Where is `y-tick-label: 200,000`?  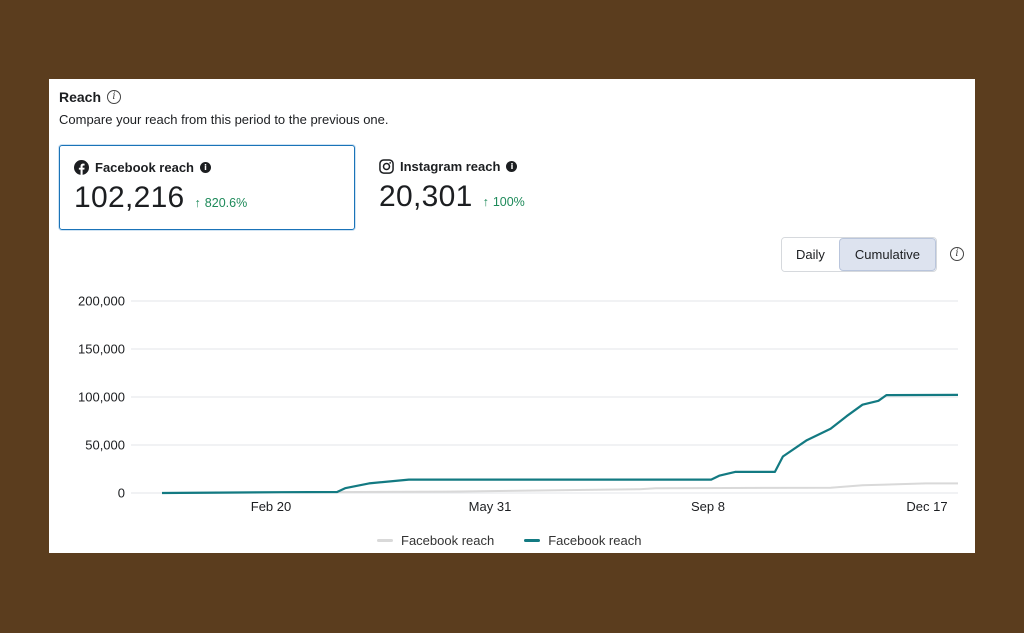
y-tick-label: 200,000 is located at coordinates (101, 301).